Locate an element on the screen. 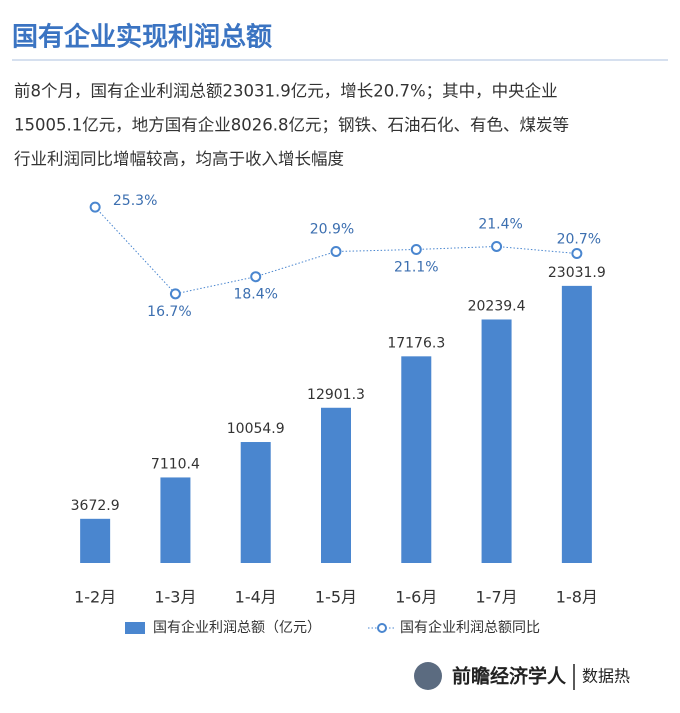 This screenshot has width=680, height=713. bar-value-label: 23031.9 is located at coordinates (577, 273).